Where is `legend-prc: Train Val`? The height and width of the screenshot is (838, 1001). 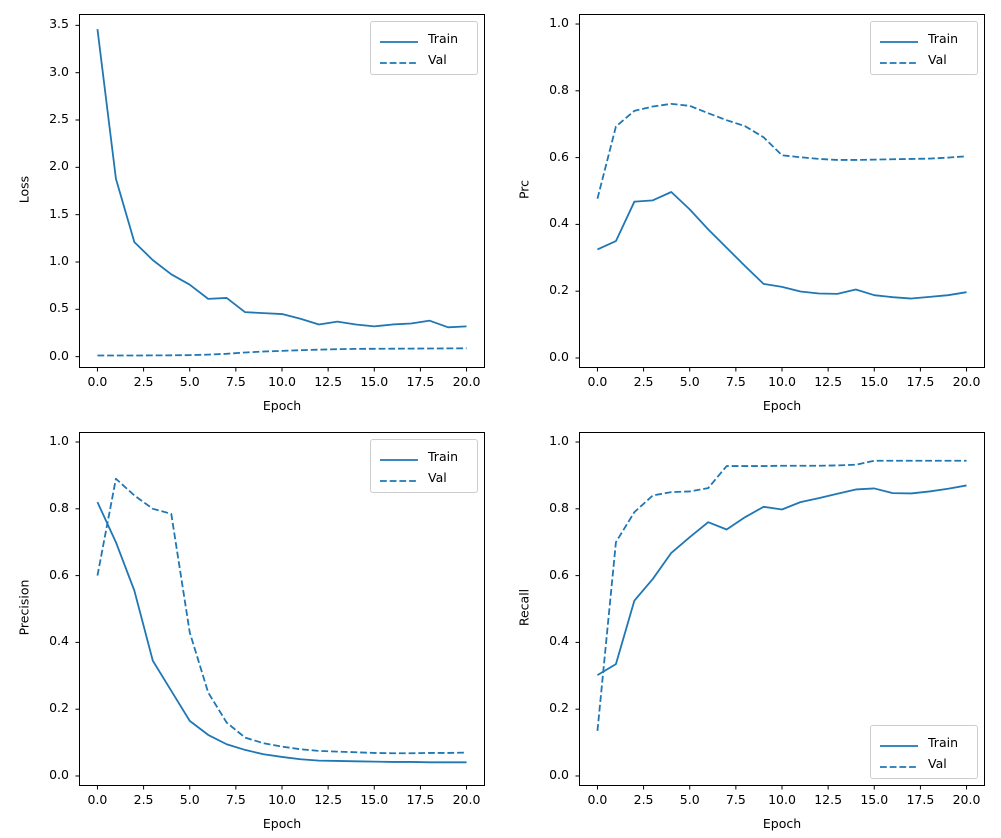
legend-prc: Train Val is located at coordinates (924, 48).